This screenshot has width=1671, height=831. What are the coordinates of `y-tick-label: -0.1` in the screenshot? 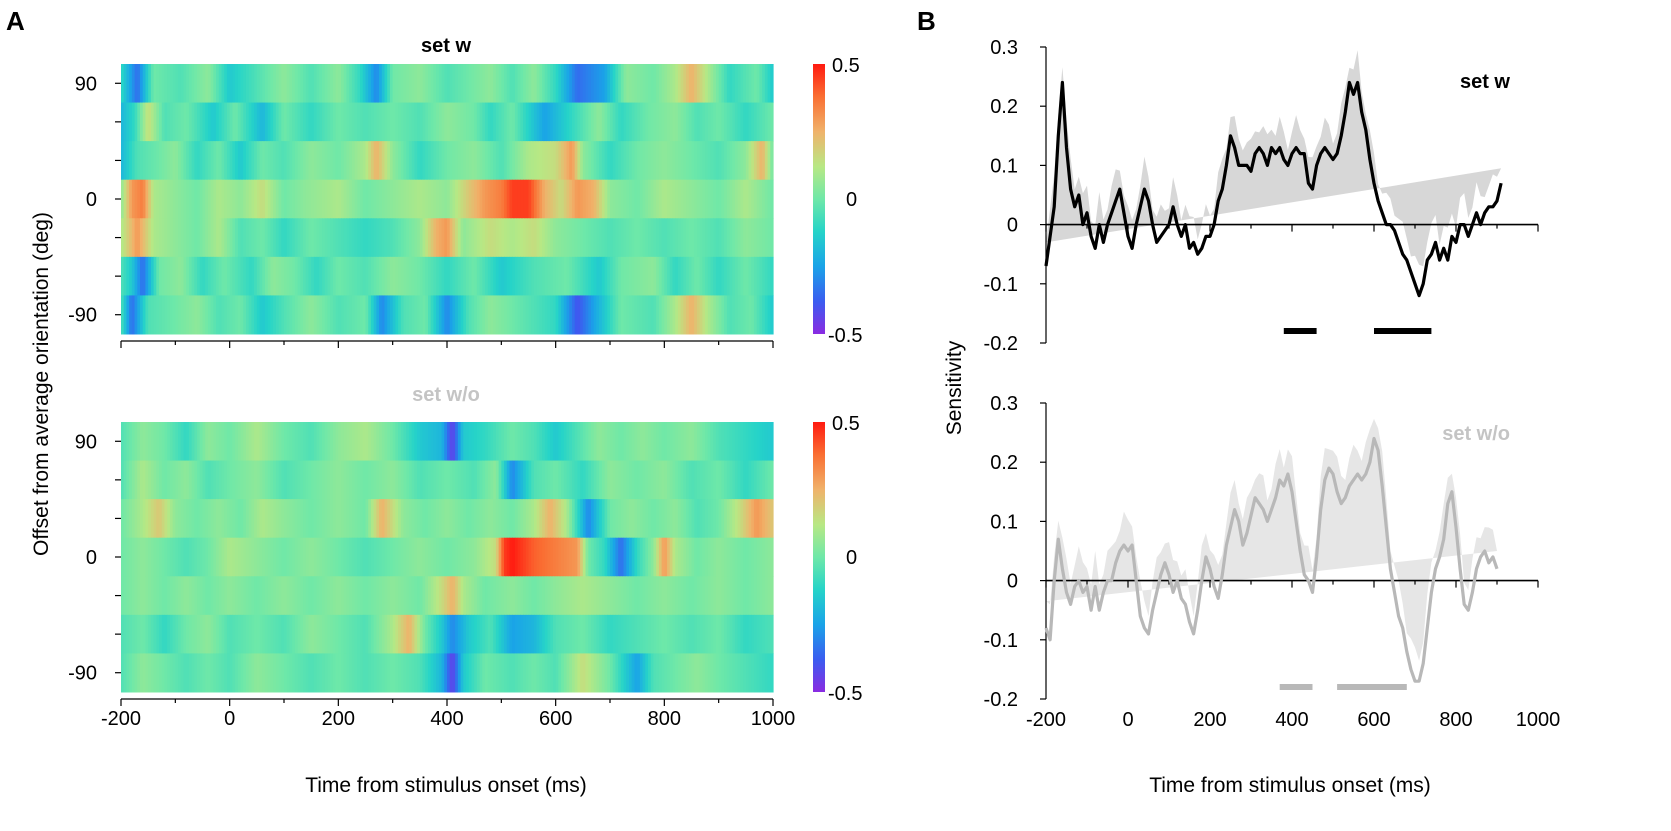 It's located at (1001, 641).